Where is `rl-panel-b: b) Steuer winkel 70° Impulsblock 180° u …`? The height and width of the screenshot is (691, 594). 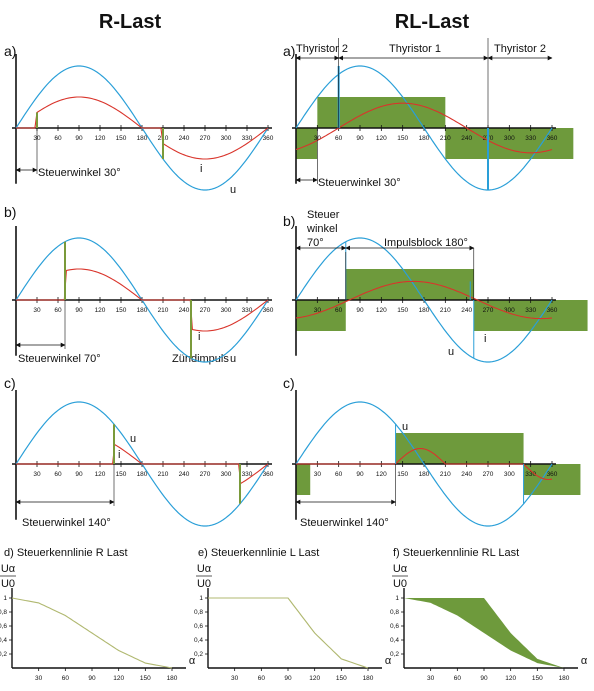 rl-panel-b: b) Steuer winkel 70° Impulsblock 180° u … is located at coordinates (435, 286).